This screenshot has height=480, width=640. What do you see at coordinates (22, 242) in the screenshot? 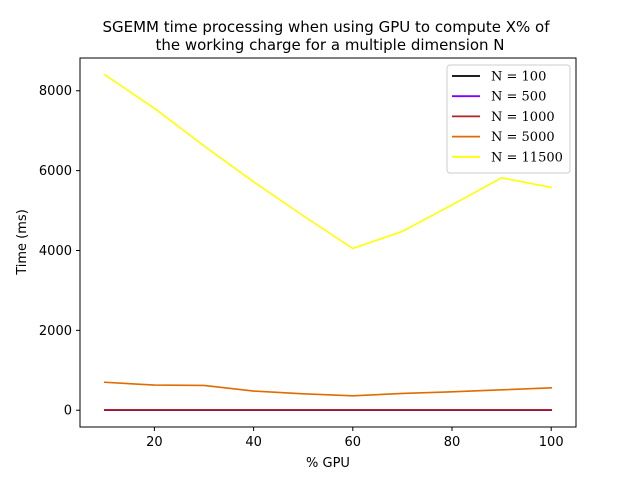
I see `y-axis-title: Time (ms)` at bounding box center [22, 242].